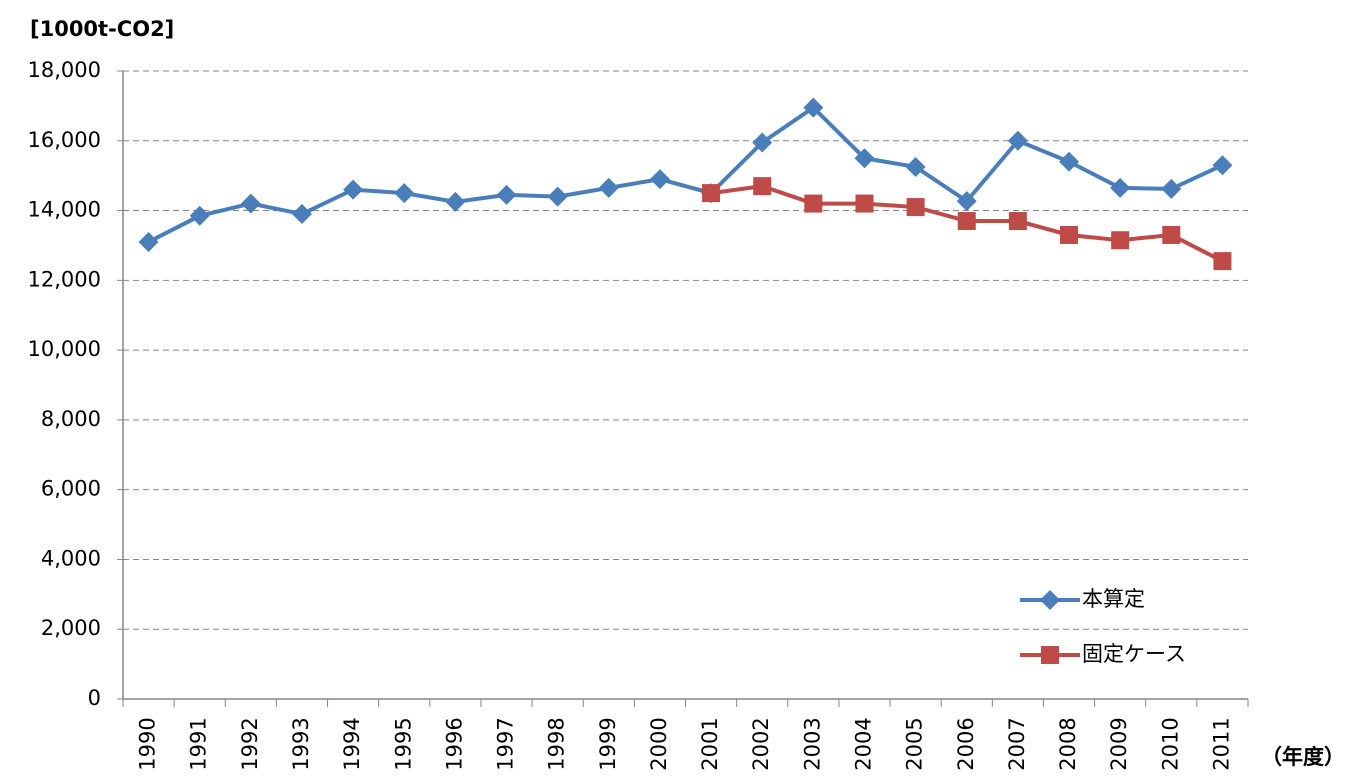  Describe the element at coordinates (102, 29) in the screenshot. I see `y-axis-label: [1000t-CO2]` at that location.